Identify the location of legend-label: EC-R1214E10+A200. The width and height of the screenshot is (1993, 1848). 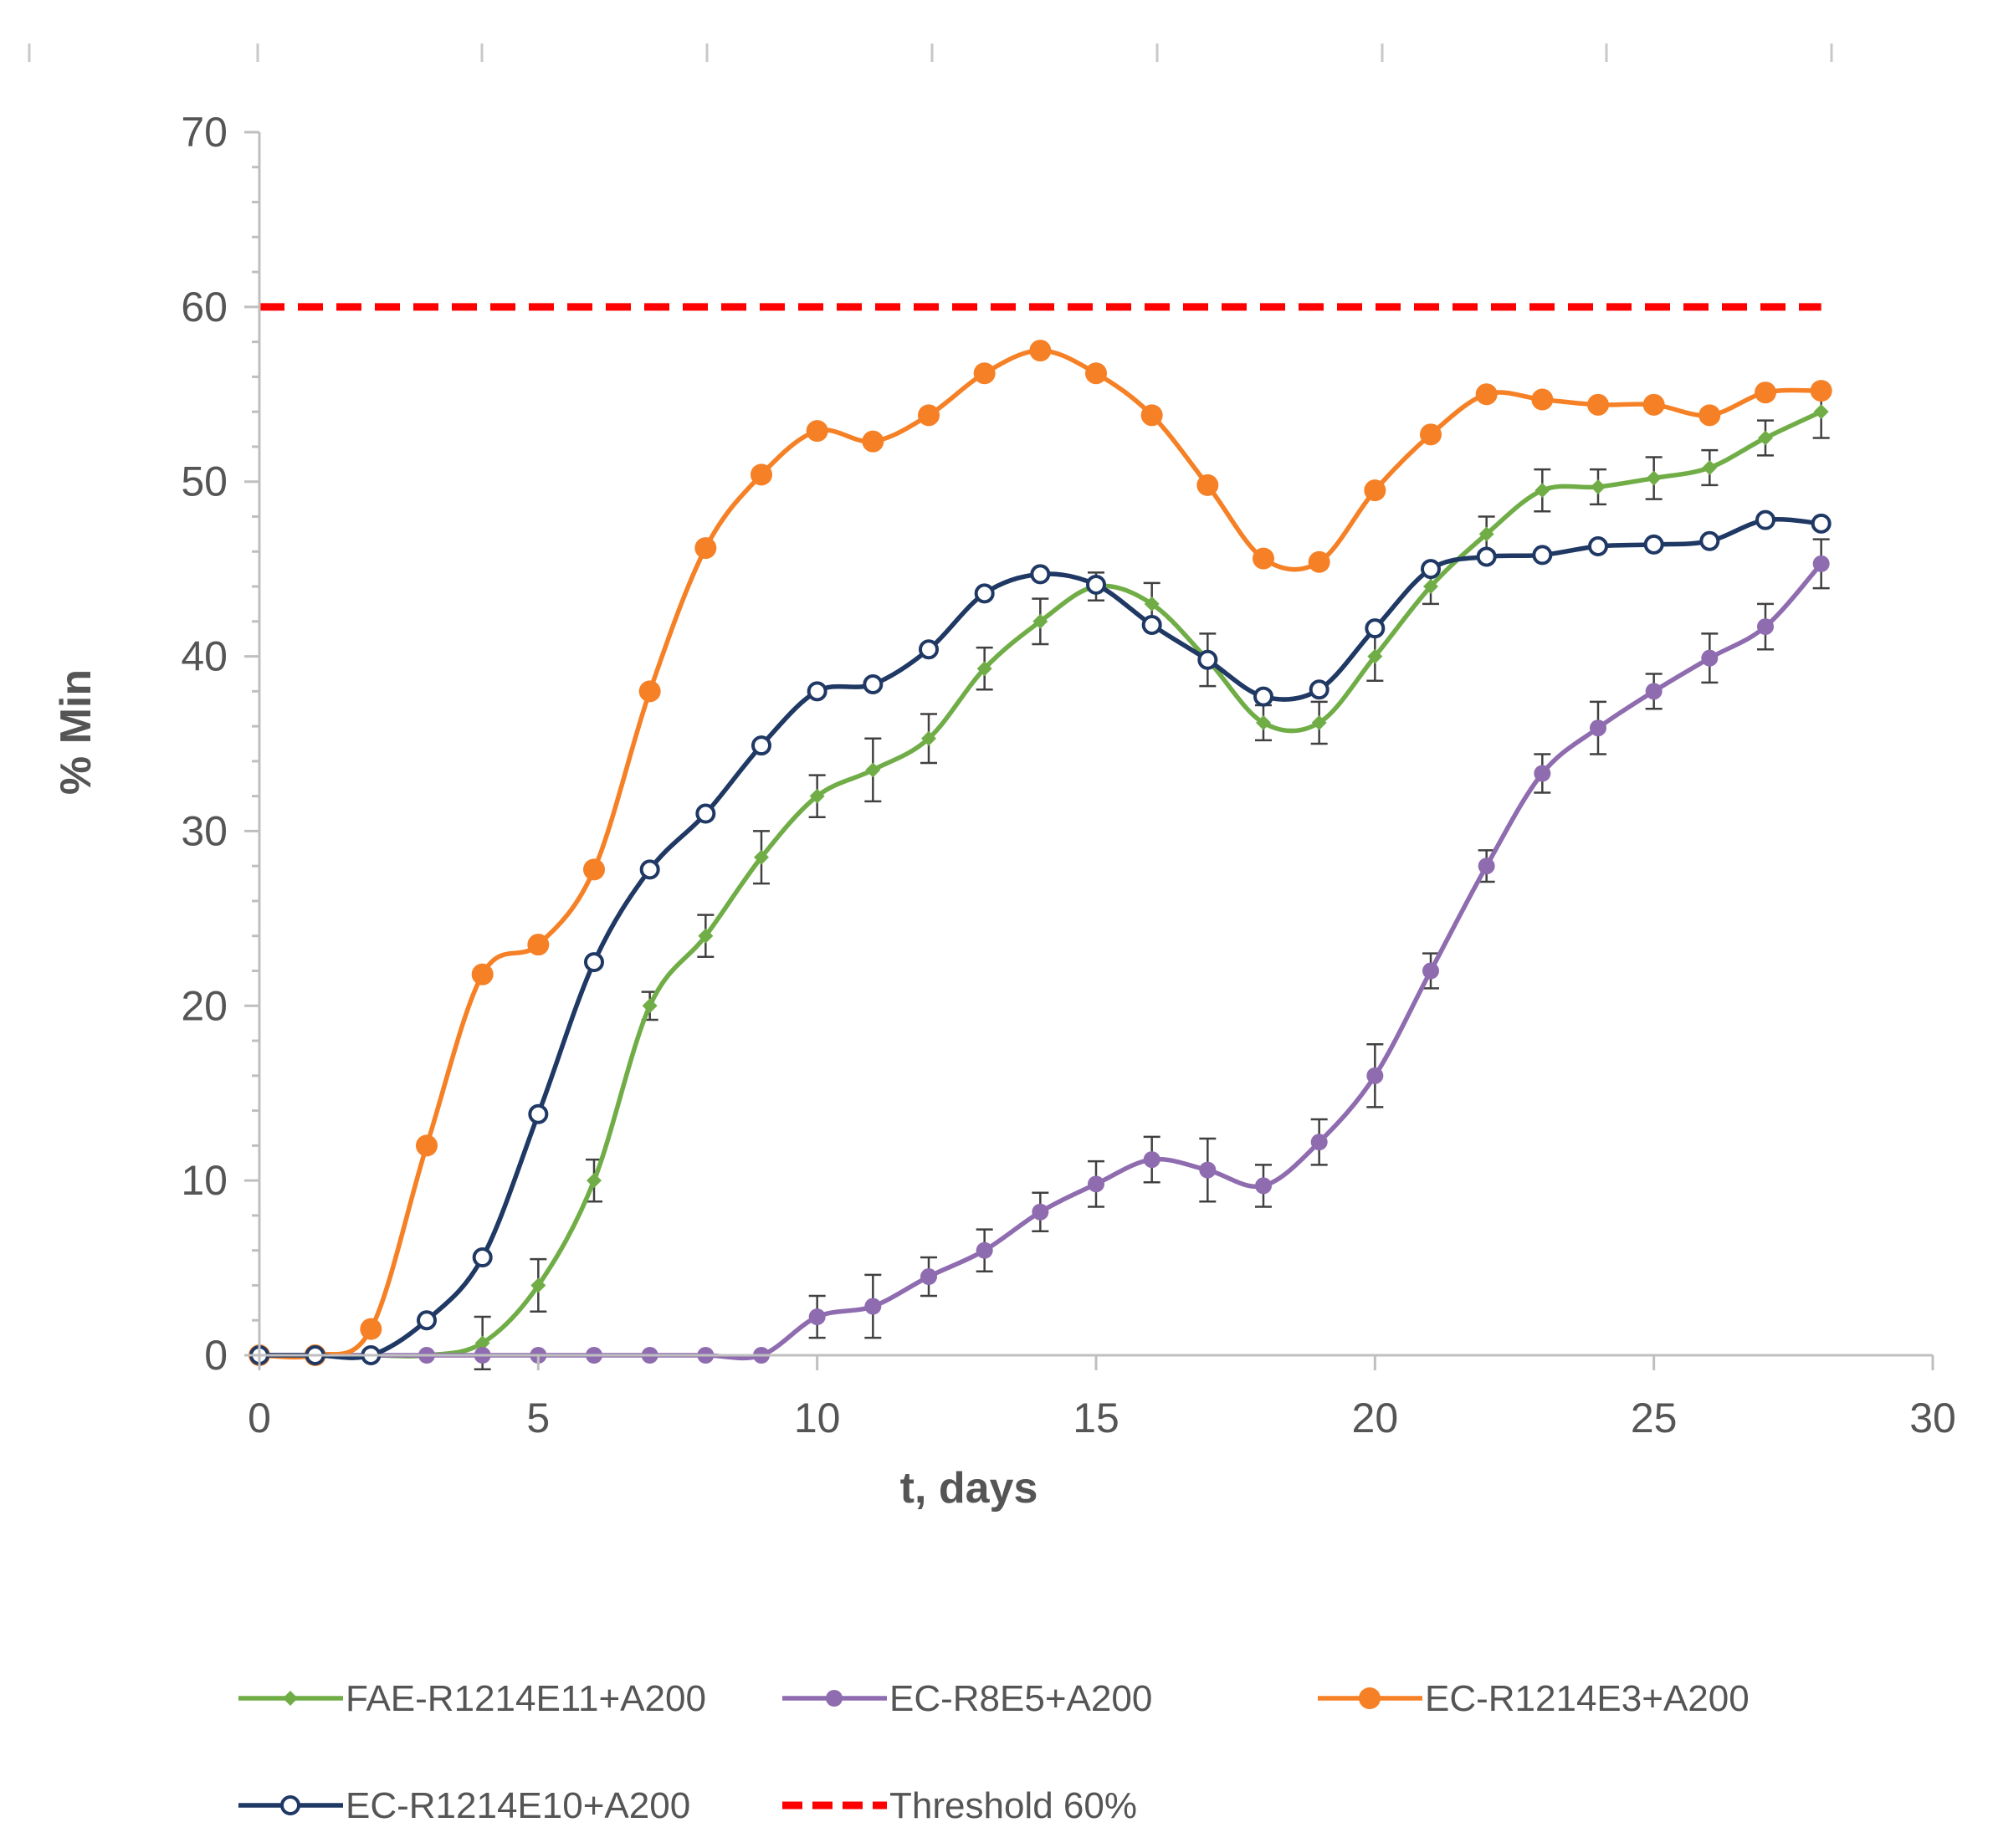
(518, 1805).